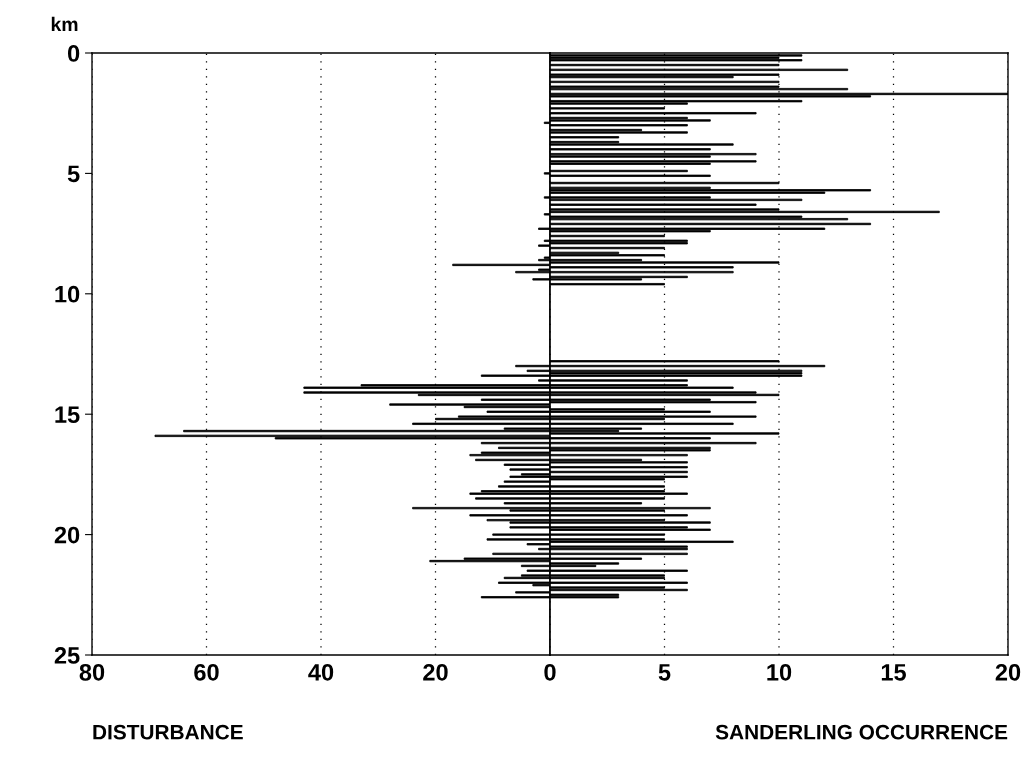 The image size is (1032, 770). I want to click on y-tick-label: 15, so click(67, 414).